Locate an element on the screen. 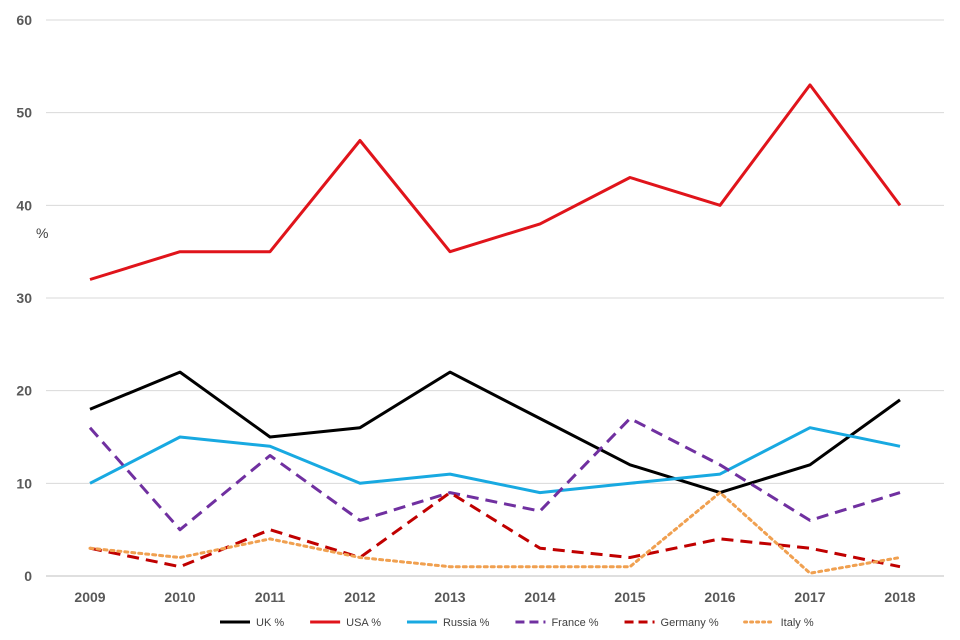 The height and width of the screenshot is (640, 960). legend-label-germany: Germany % is located at coordinates (690, 623).